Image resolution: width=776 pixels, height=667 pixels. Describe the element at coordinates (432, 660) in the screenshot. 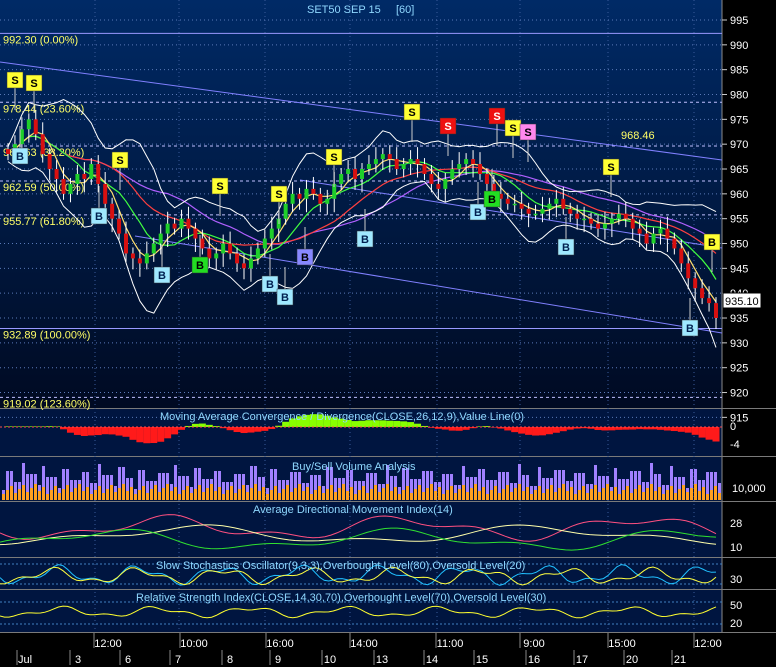

I see `day-label: 14` at that location.